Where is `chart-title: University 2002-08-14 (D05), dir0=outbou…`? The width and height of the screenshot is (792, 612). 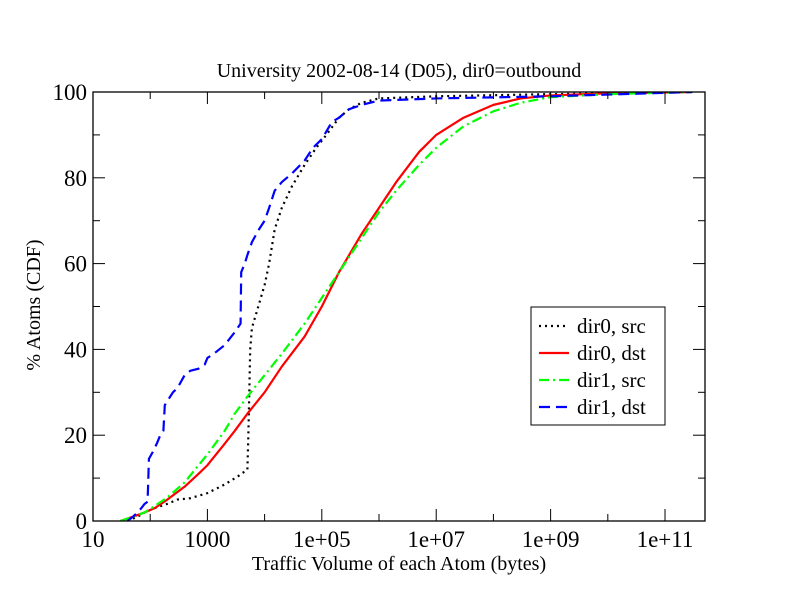 chart-title: University 2002-08-14 (D05), dir0=outbou… is located at coordinates (399, 71).